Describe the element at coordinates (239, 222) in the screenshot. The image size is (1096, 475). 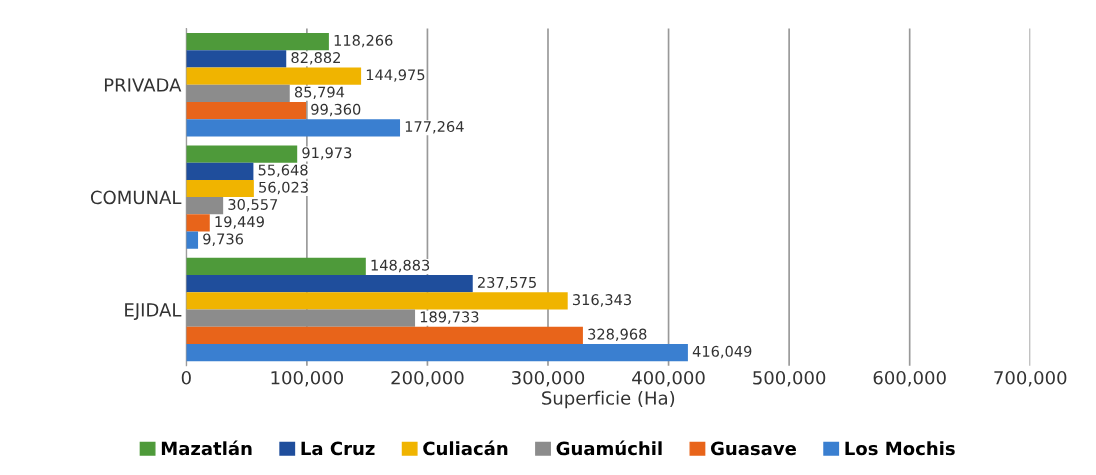
I see `data-label: 19,449` at that location.